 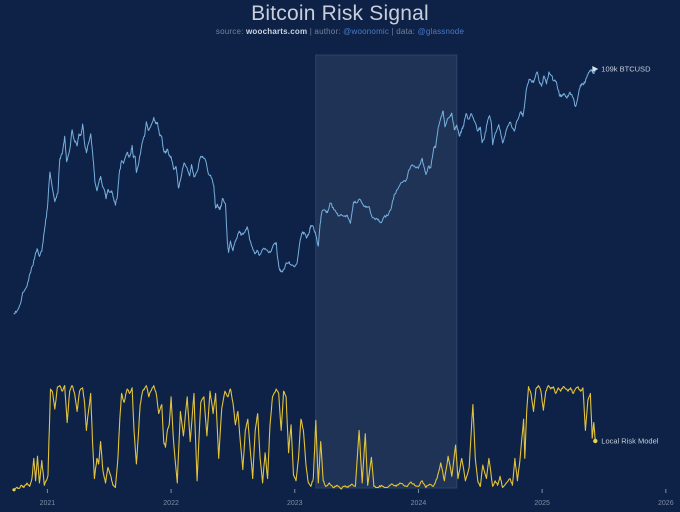 What do you see at coordinates (626, 69) in the screenshot?
I see `btc-price-annotation: 109k BTCUSD` at bounding box center [626, 69].